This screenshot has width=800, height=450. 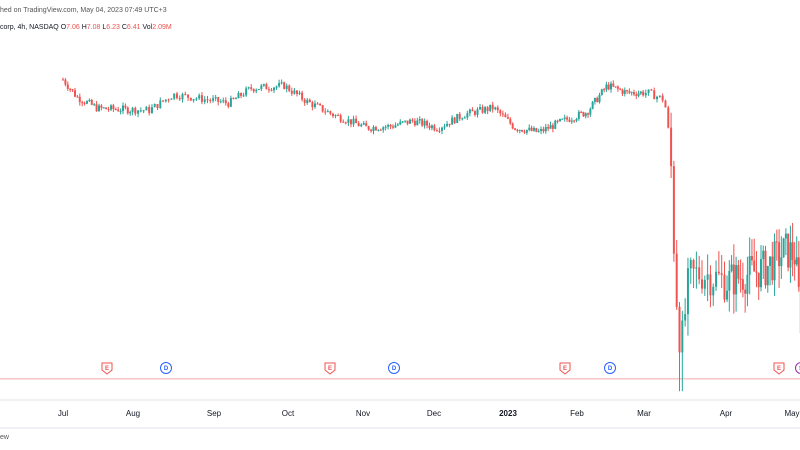 What do you see at coordinates (166, 369) in the screenshot?
I see `dividend-marker-label: D` at bounding box center [166, 369].